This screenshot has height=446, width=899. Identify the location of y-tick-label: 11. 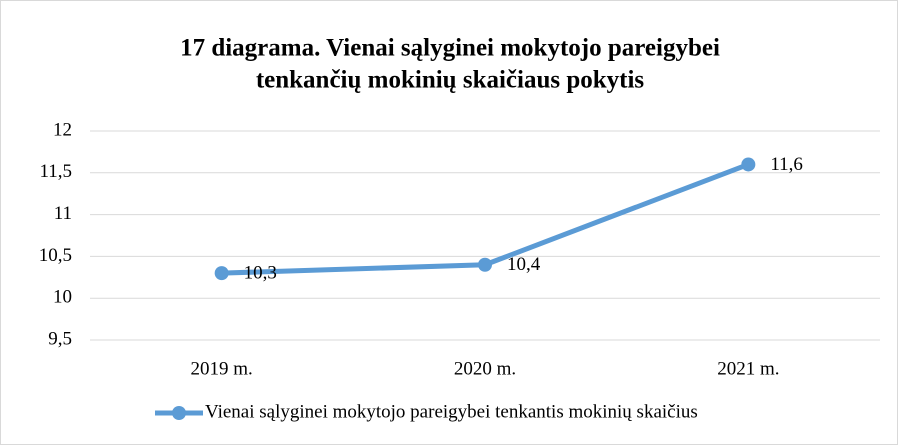
(63, 213).